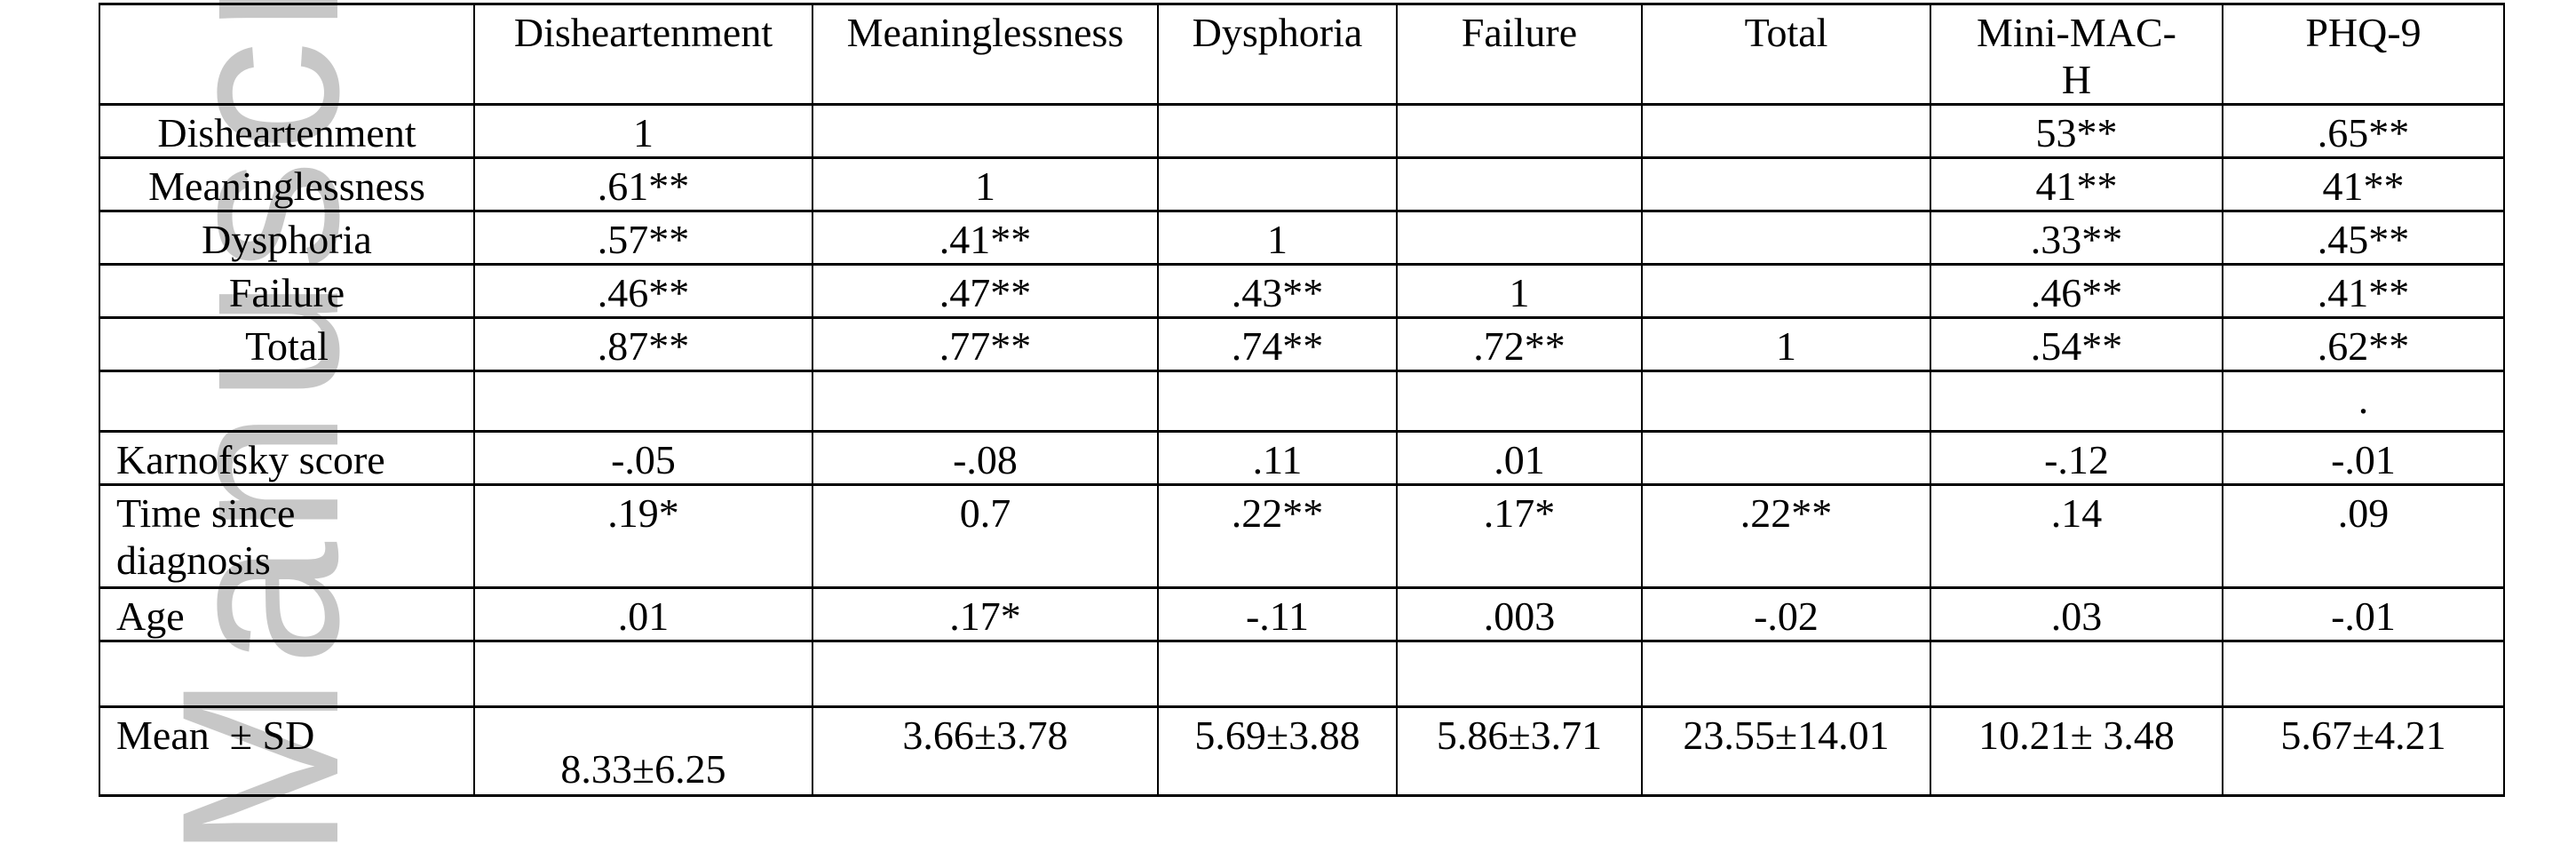 The height and width of the screenshot is (860, 2576). Describe the element at coordinates (2077, 751) in the screenshot. I see `value-cell: 10.21± 3.48` at that location.